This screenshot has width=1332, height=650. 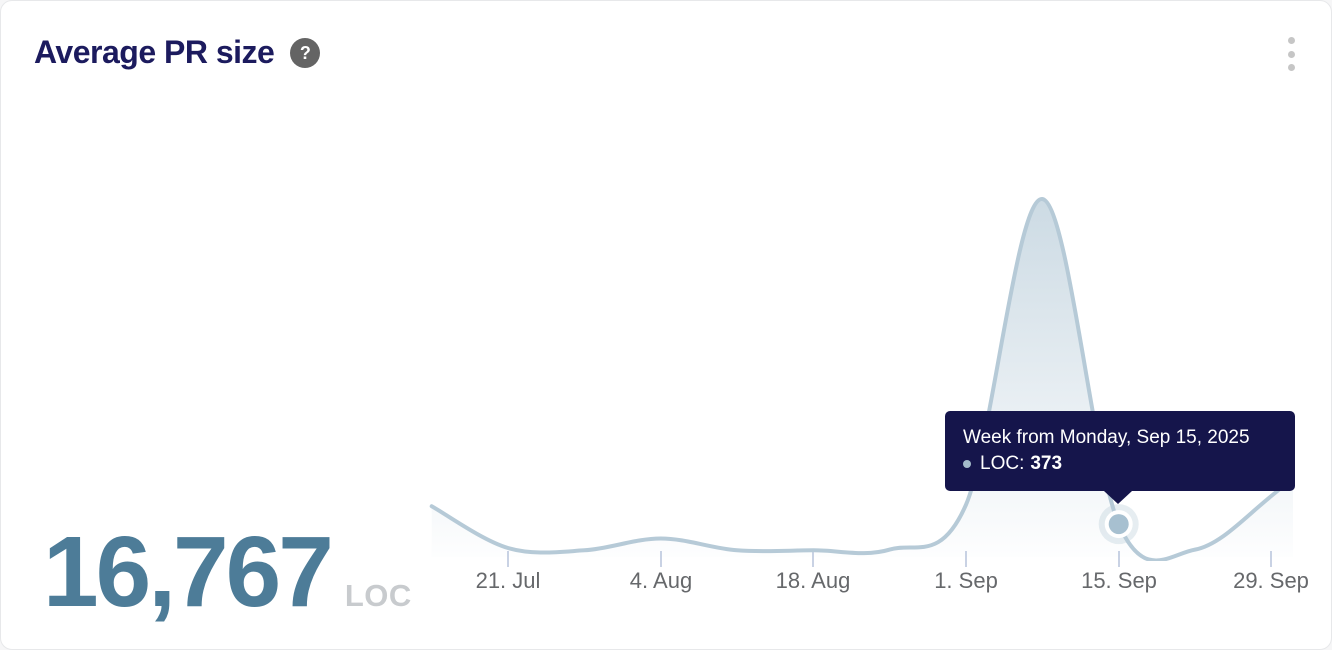 What do you see at coordinates (1271, 580) in the screenshot?
I see `x-axis-label: 29. Sep` at bounding box center [1271, 580].